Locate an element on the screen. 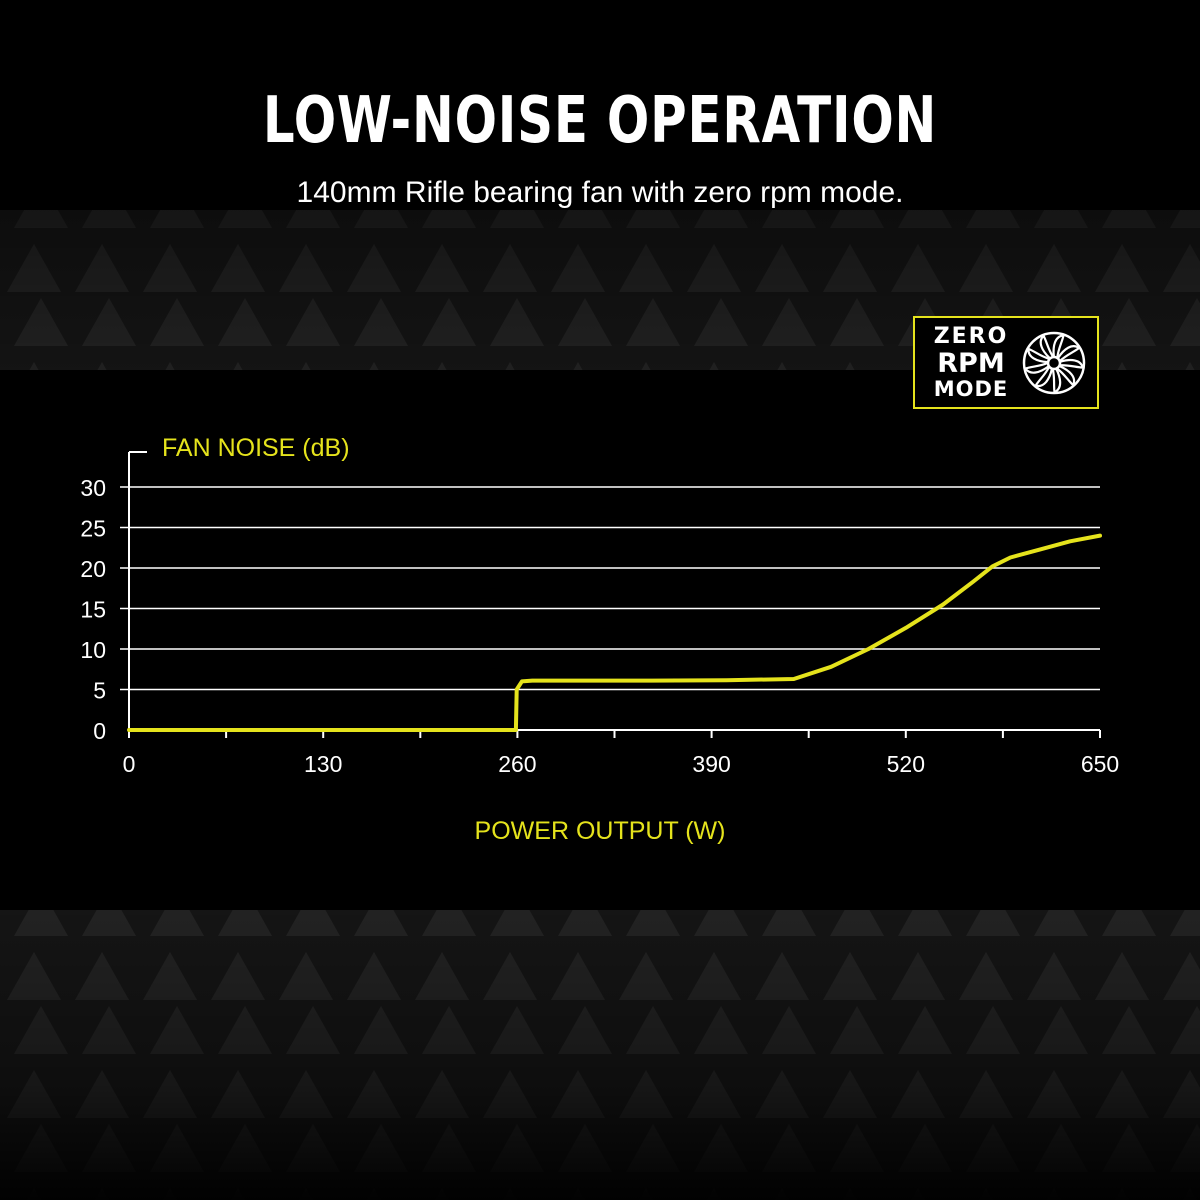 The height and width of the screenshot is (1200, 1200). series-layer is located at coordinates (614, 632).